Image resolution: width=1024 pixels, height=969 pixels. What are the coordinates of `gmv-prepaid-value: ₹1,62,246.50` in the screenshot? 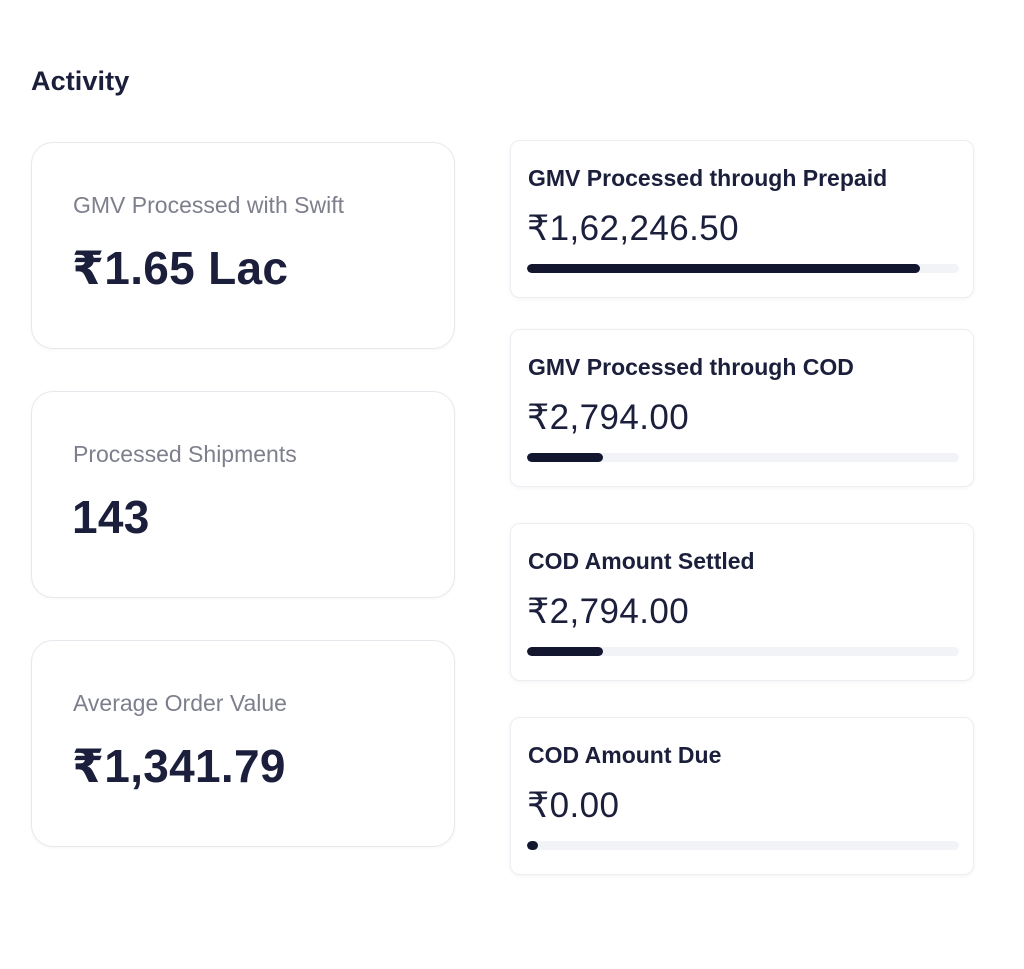 It's located at (633, 228).